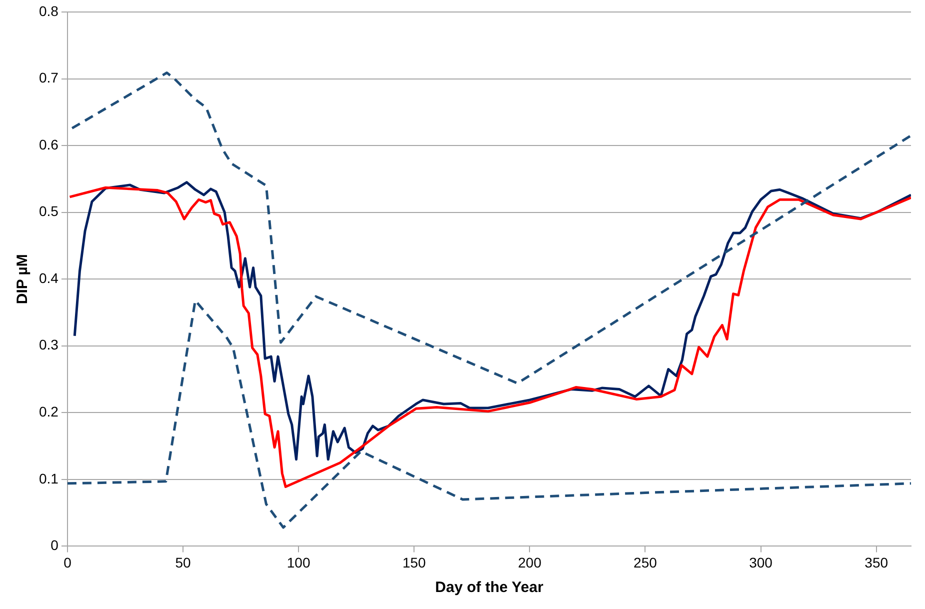  I want to click on y-tick-label: 0.8, so click(48, 10).